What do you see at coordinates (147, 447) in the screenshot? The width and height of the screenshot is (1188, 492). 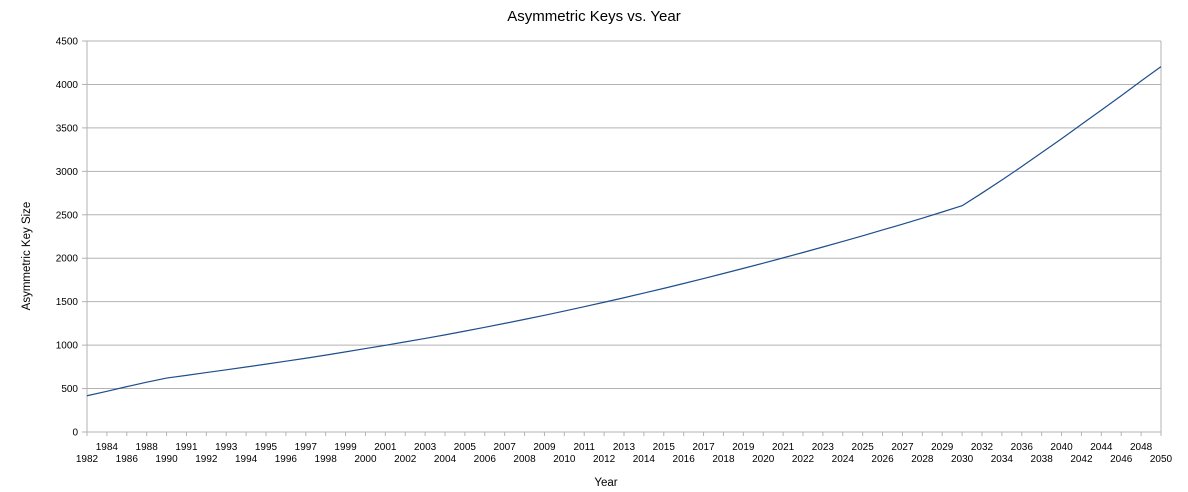 I see `x-tick-label: 1988` at bounding box center [147, 447].